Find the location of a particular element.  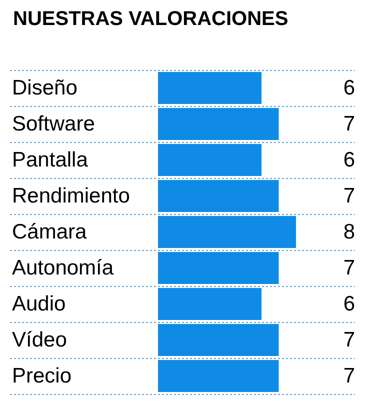

y-tick-label: Autonomía is located at coordinates (63, 268).